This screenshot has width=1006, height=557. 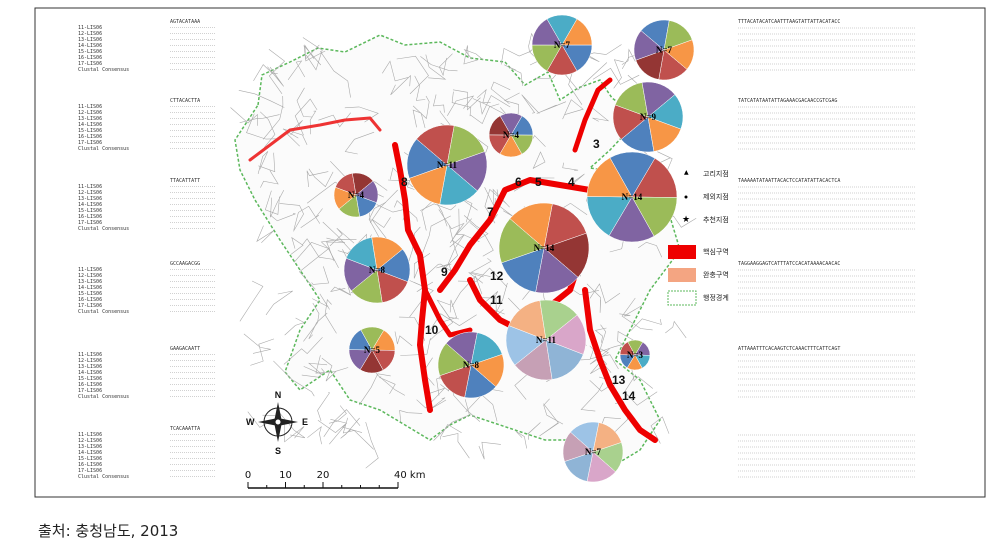 What do you see at coordinates (323, 475) in the screenshot?
I see `scale-label: 20` at bounding box center [323, 475].